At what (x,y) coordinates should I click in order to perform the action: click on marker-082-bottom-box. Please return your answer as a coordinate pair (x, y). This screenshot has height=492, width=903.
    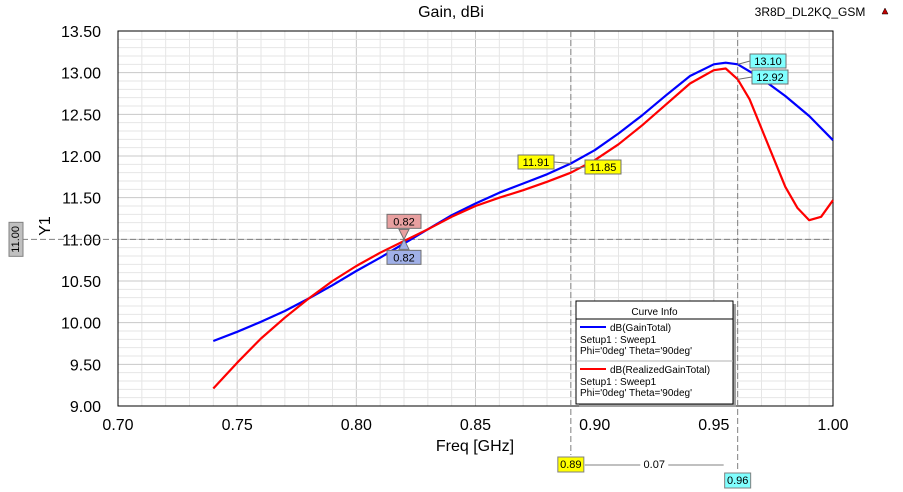
    Looking at the image, I should click on (404, 257).